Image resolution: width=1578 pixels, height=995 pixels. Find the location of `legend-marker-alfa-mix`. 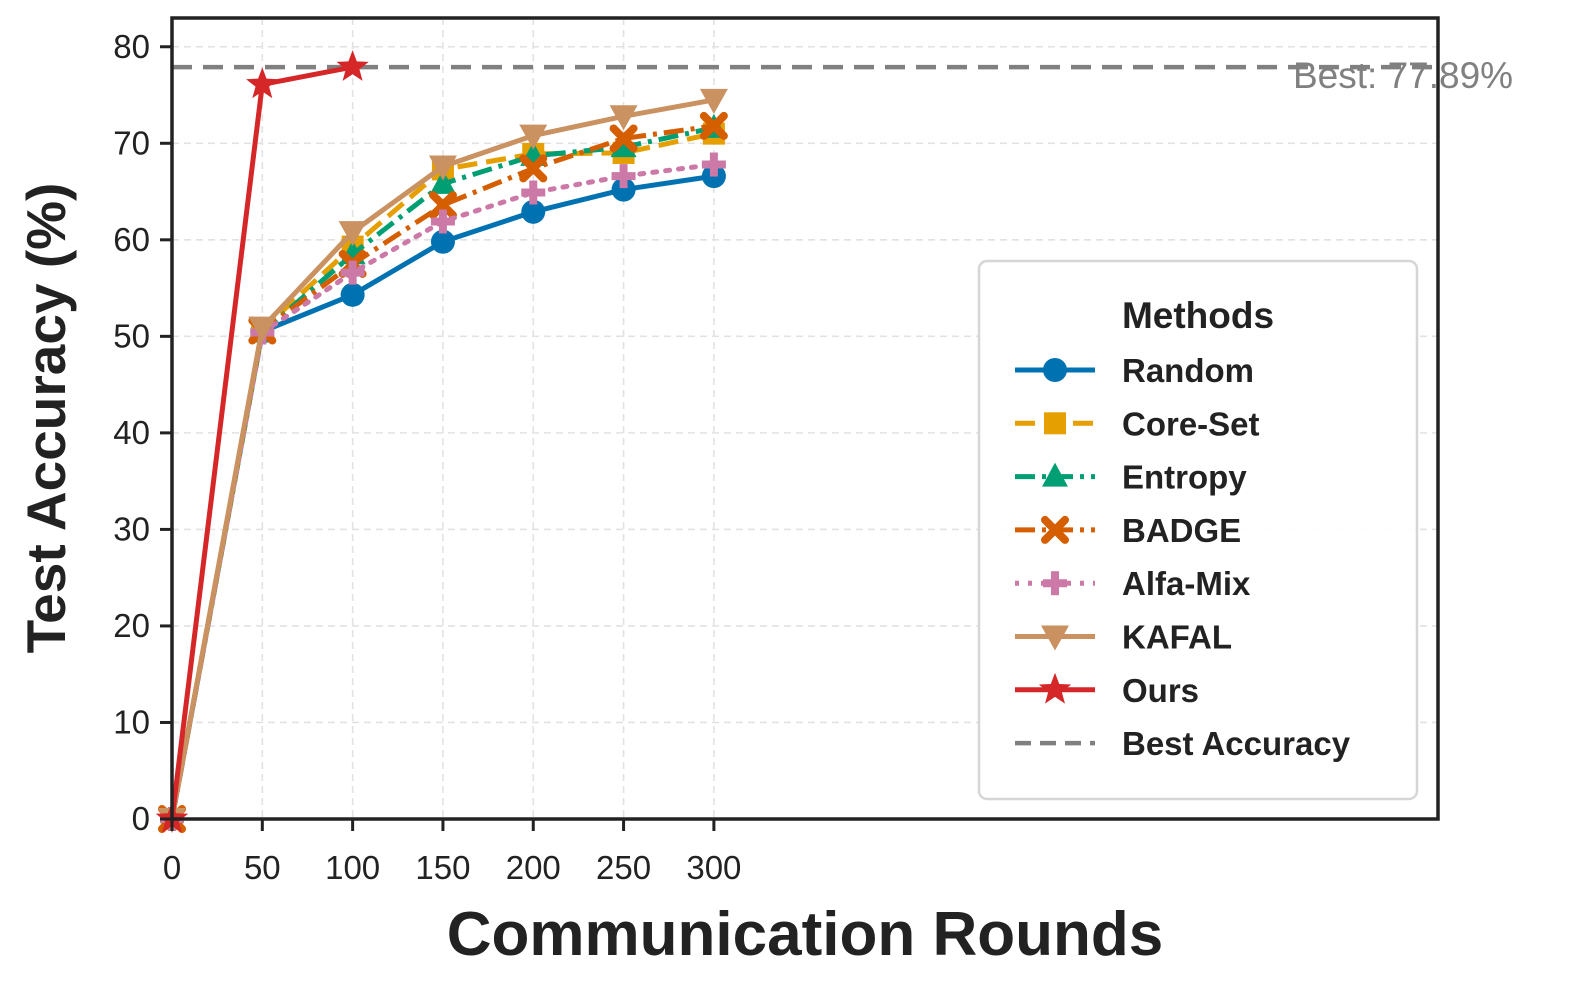

legend-marker-alfa-mix is located at coordinates (1055, 583).